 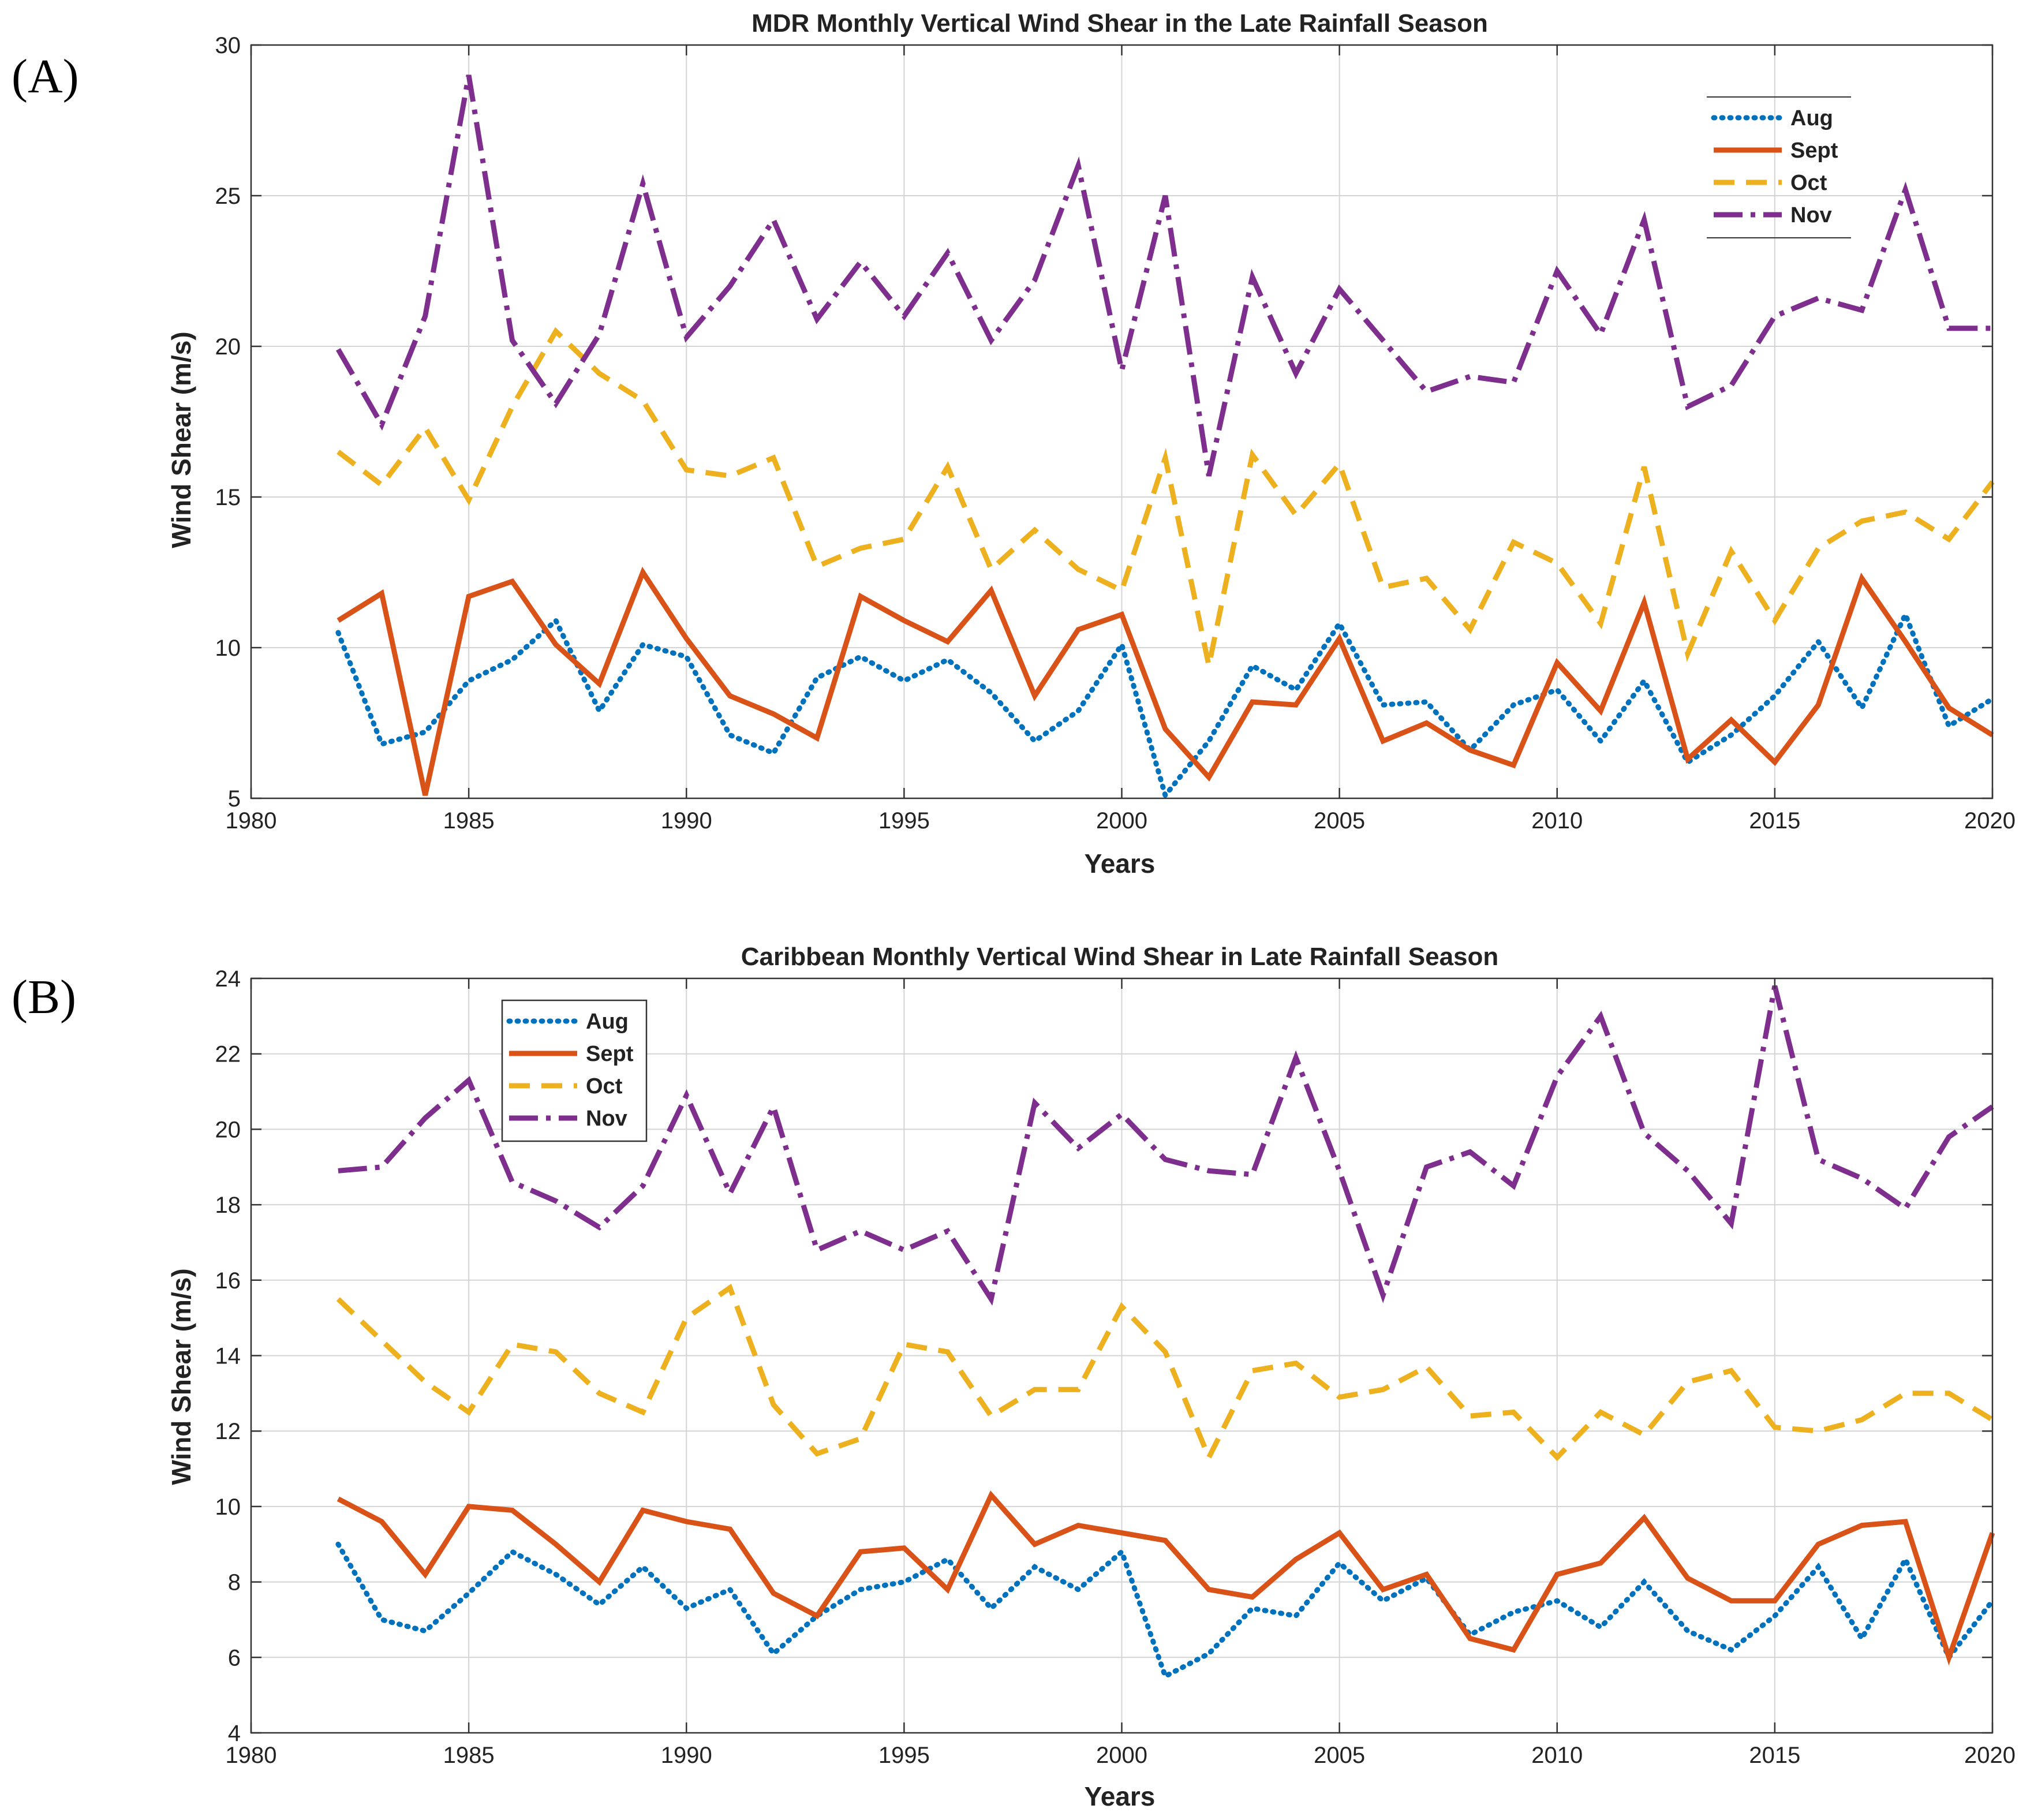 What do you see at coordinates (228, 1431) in the screenshot?
I see `y-tick-label: 12` at bounding box center [228, 1431].